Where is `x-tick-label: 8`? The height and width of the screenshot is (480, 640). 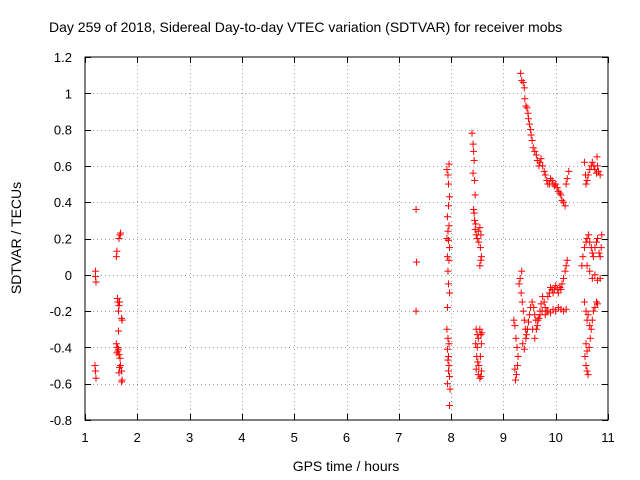 x-tick-label: 8 is located at coordinates (450, 437).